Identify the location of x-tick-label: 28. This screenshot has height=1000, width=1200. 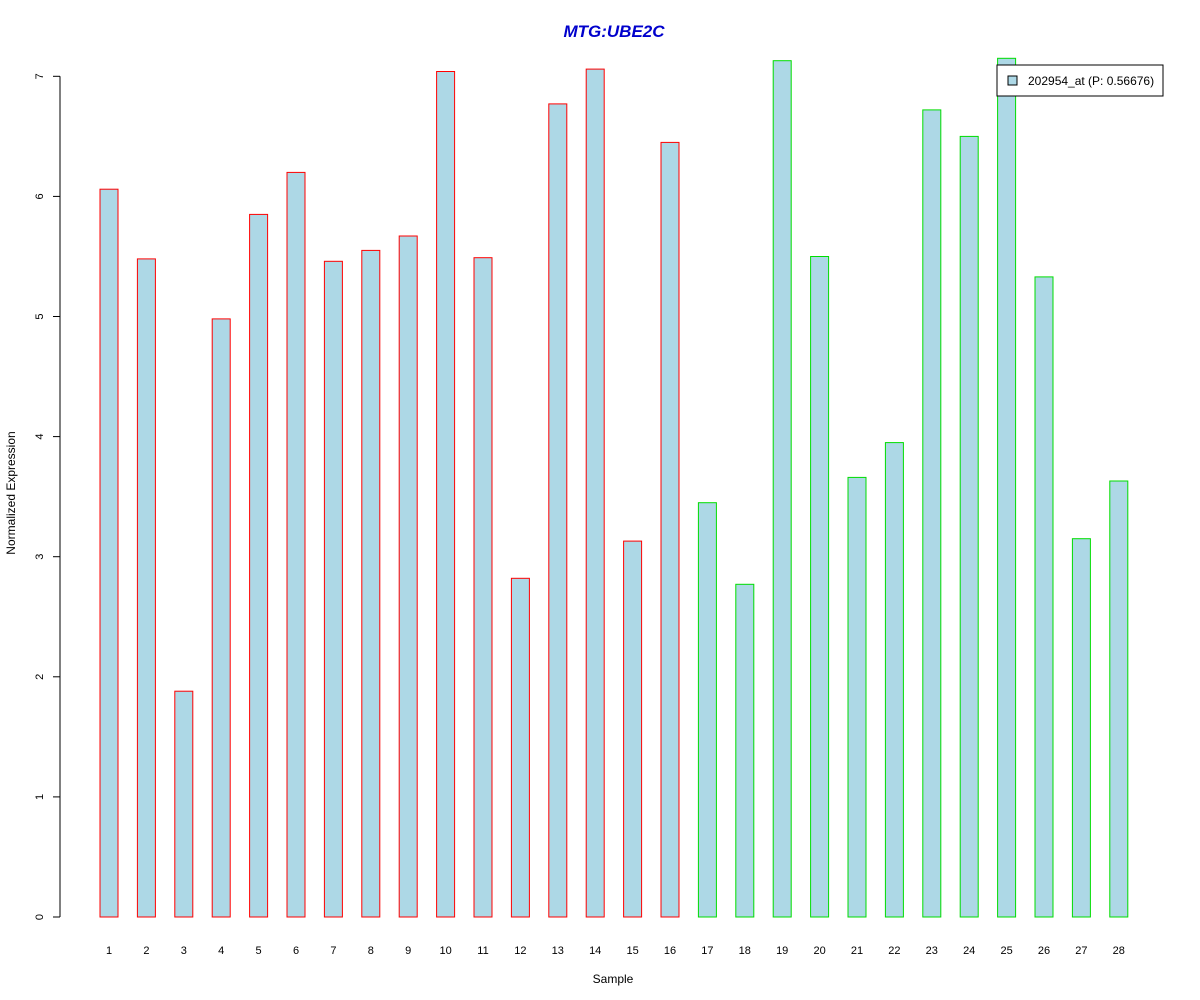
(1119, 951).